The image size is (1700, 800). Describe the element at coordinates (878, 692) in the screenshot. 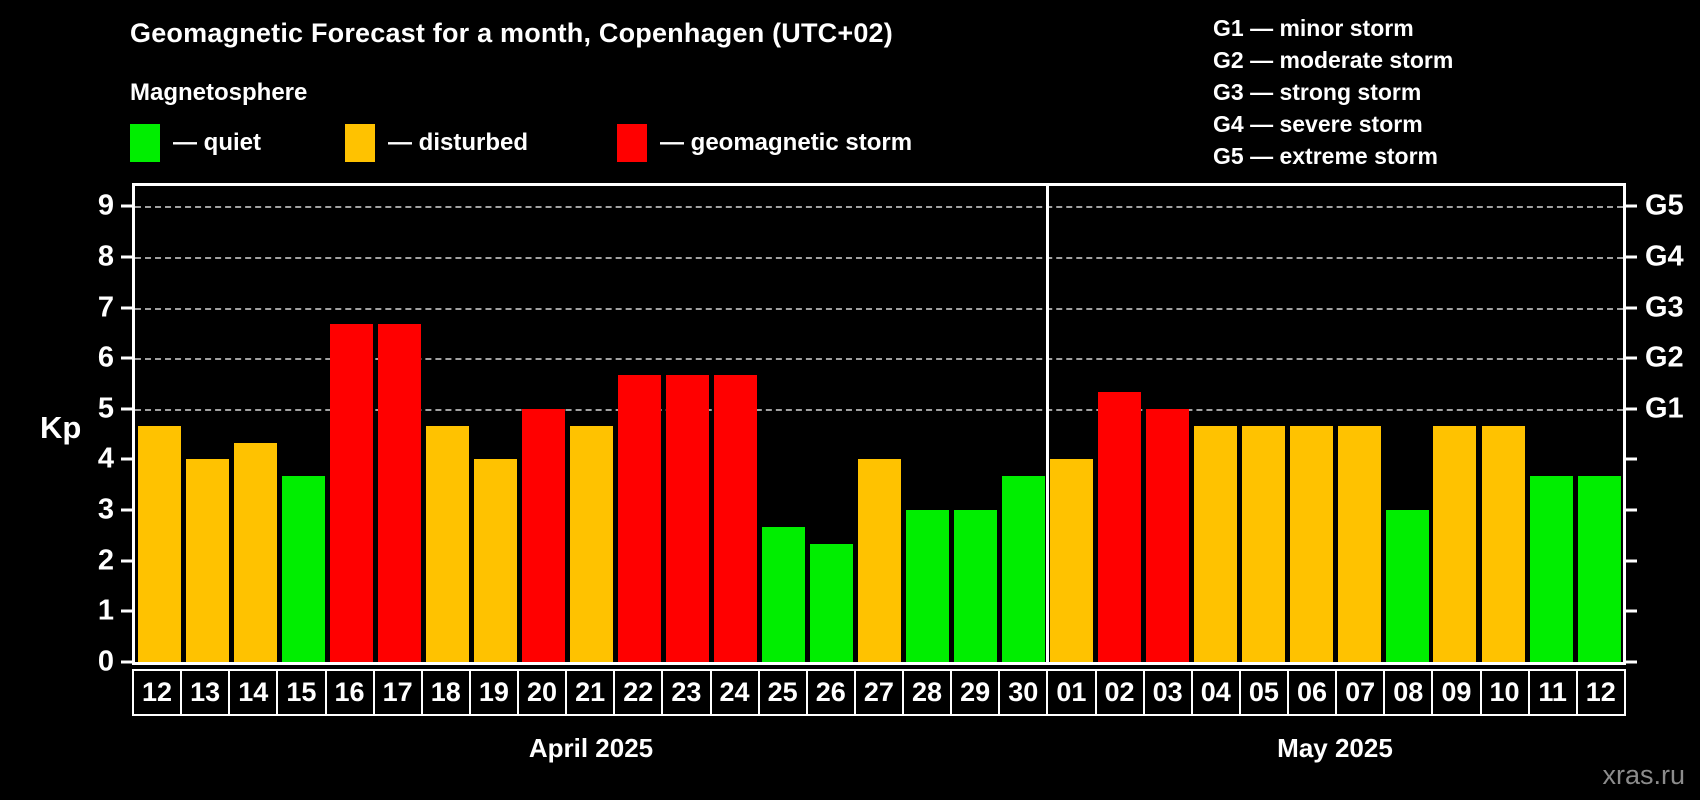

I see `day-label: 27` at that location.